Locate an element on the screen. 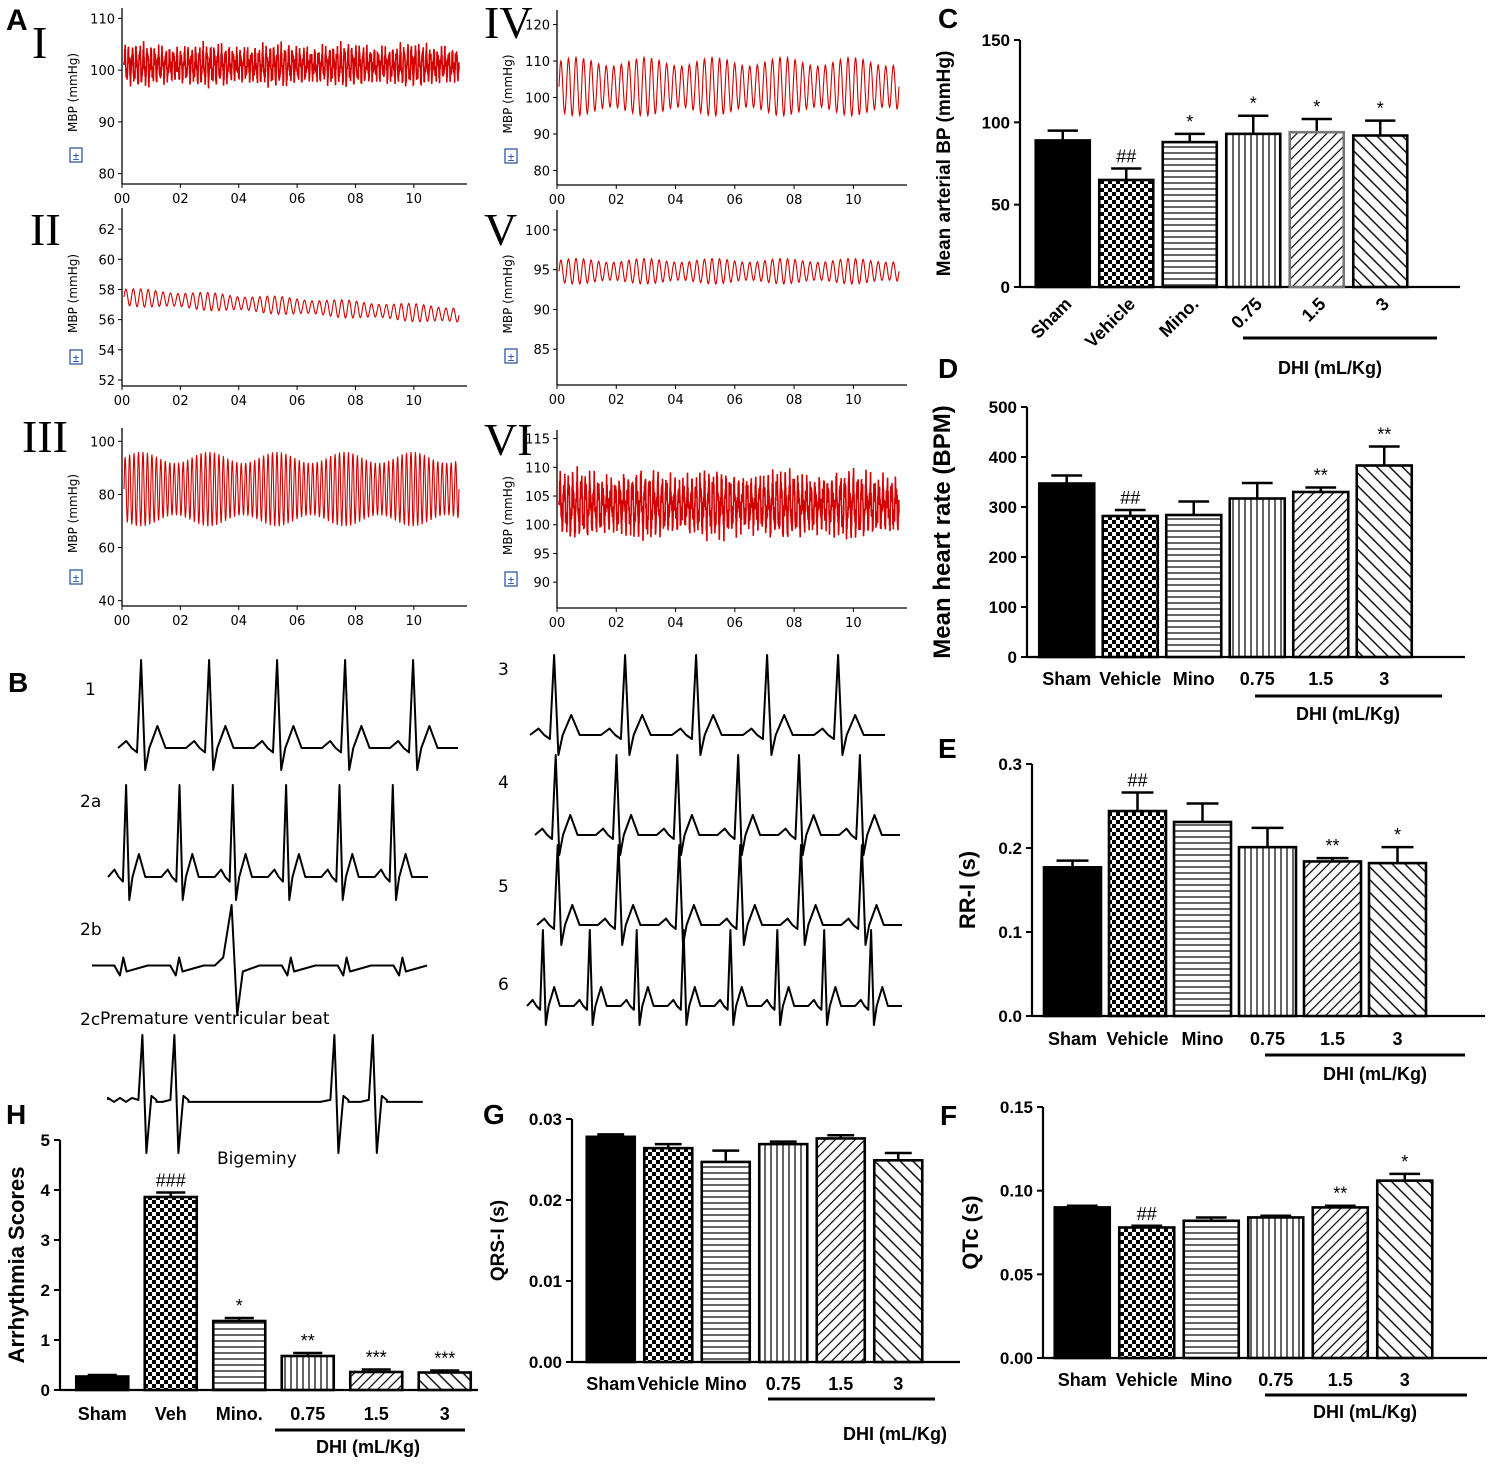 Image resolution: width=1507 pixels, height=1466 pixels. ecg-trace-label: 1 is located at coordinates (90, 690).